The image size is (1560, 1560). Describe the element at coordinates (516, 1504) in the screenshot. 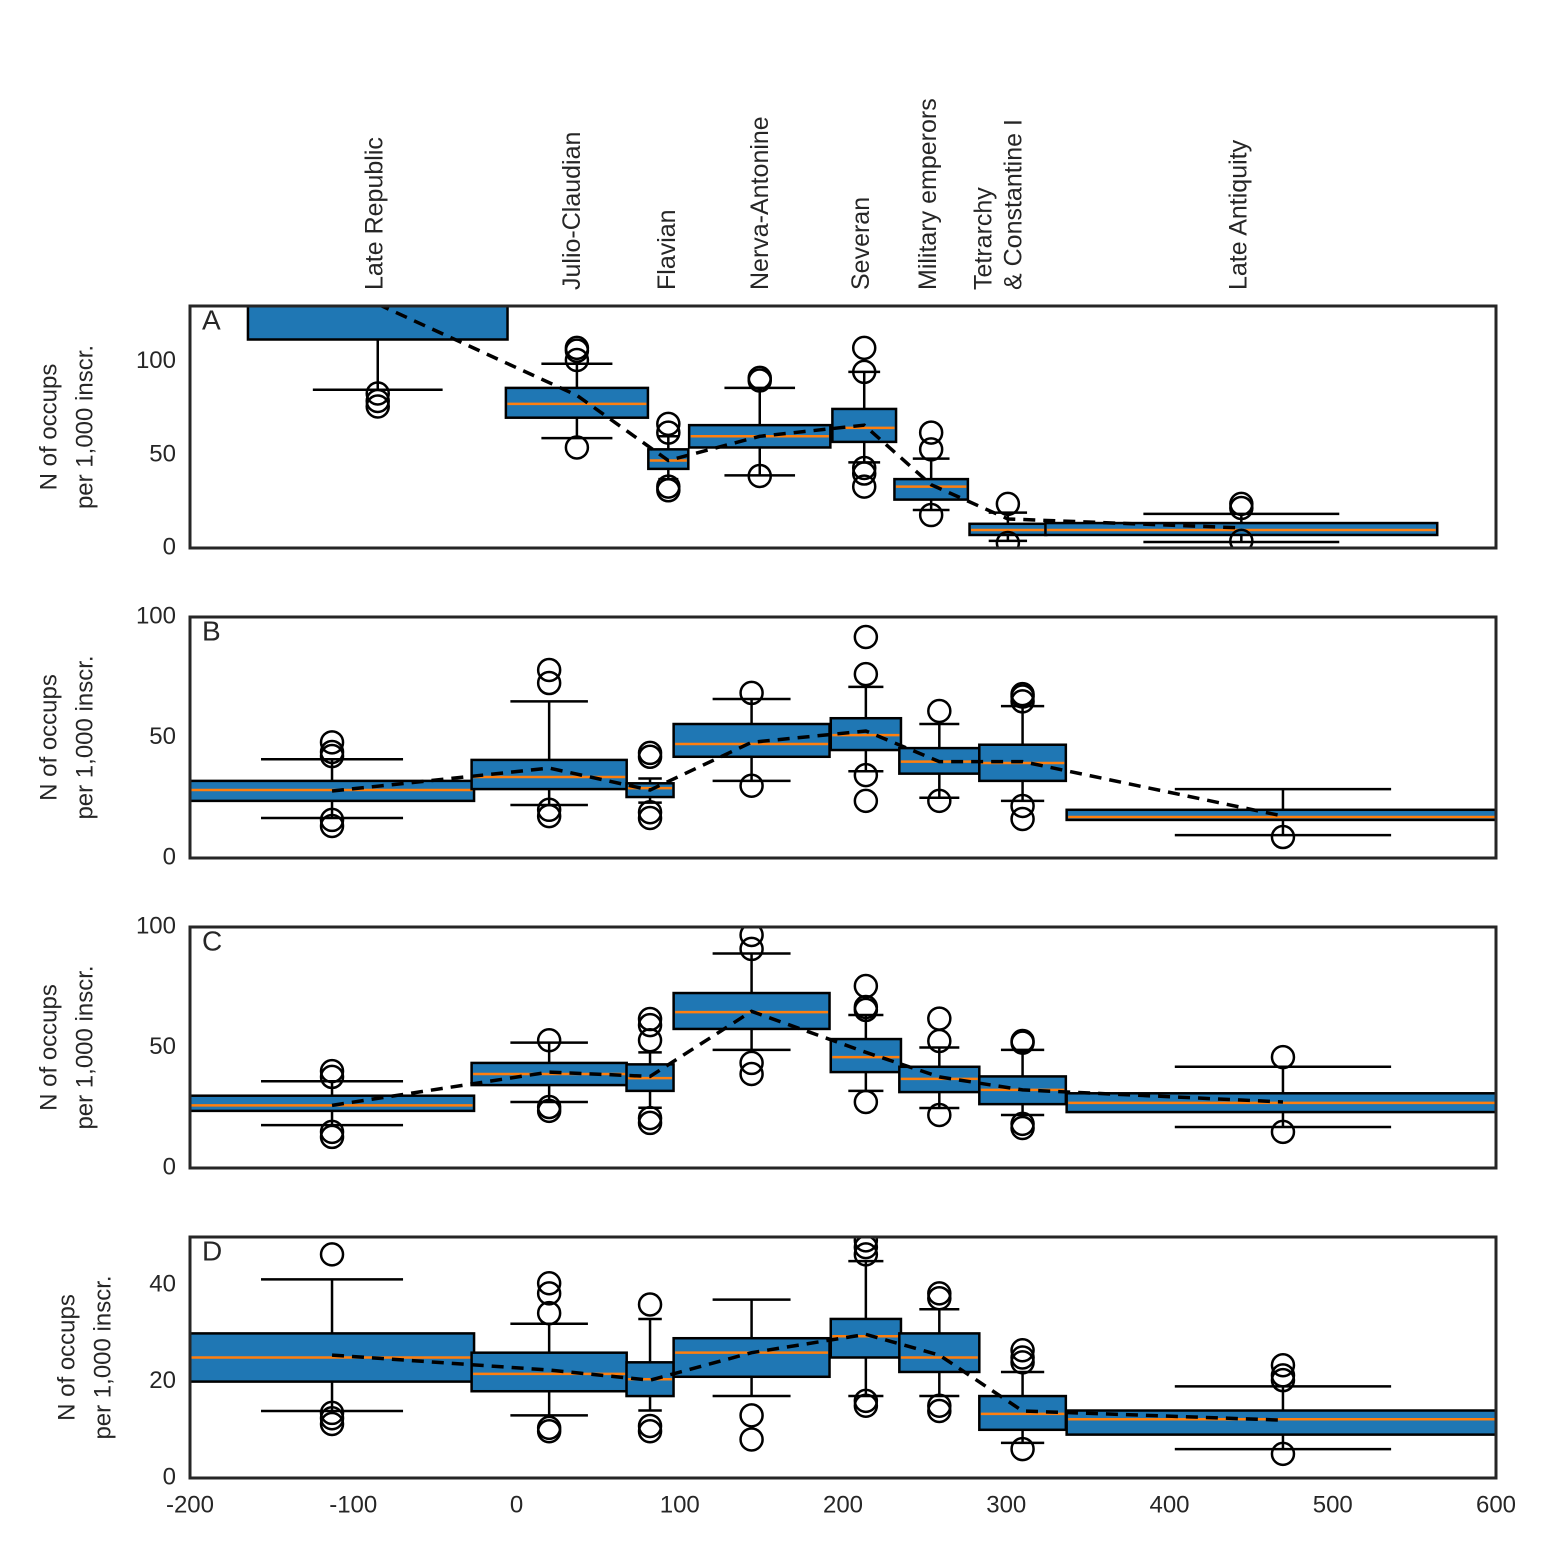

I see `x-tick-label: 0` at that location.